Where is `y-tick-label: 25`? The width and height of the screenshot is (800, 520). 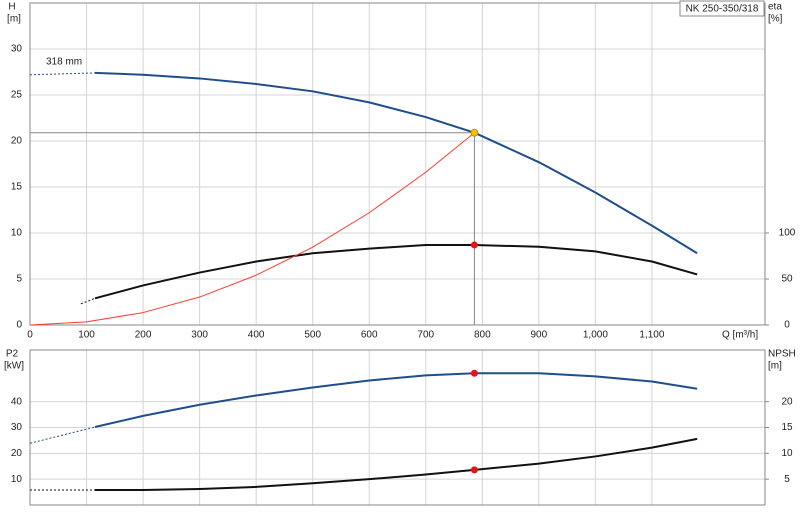
y-tick-label: 25 is located at coordinates (17, 95).